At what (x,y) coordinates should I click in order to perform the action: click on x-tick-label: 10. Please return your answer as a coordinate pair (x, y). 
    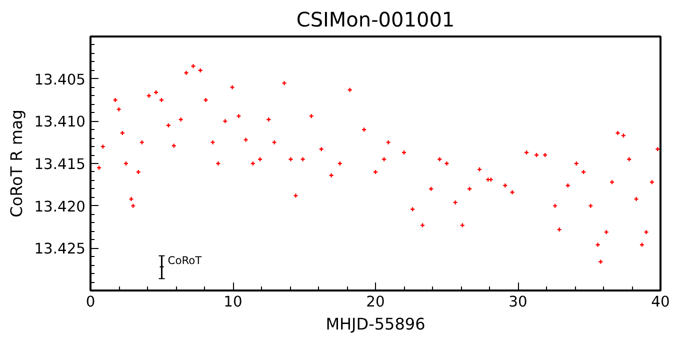
    Looking at the image, I should click on (233, 302).